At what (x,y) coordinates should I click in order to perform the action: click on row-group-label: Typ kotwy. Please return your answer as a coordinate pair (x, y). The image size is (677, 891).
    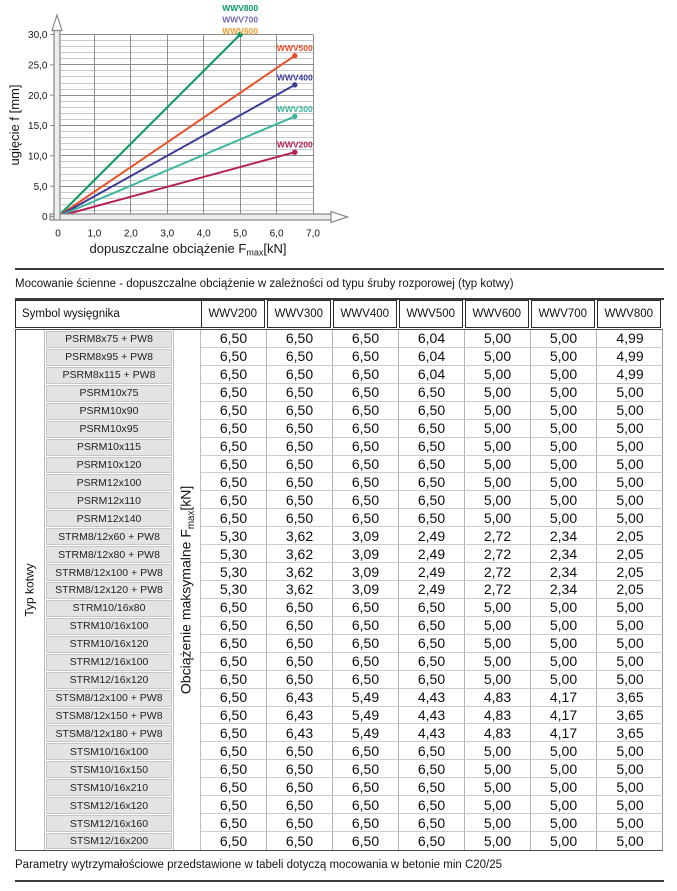
    Looking at the image, I should click on (30, 590).